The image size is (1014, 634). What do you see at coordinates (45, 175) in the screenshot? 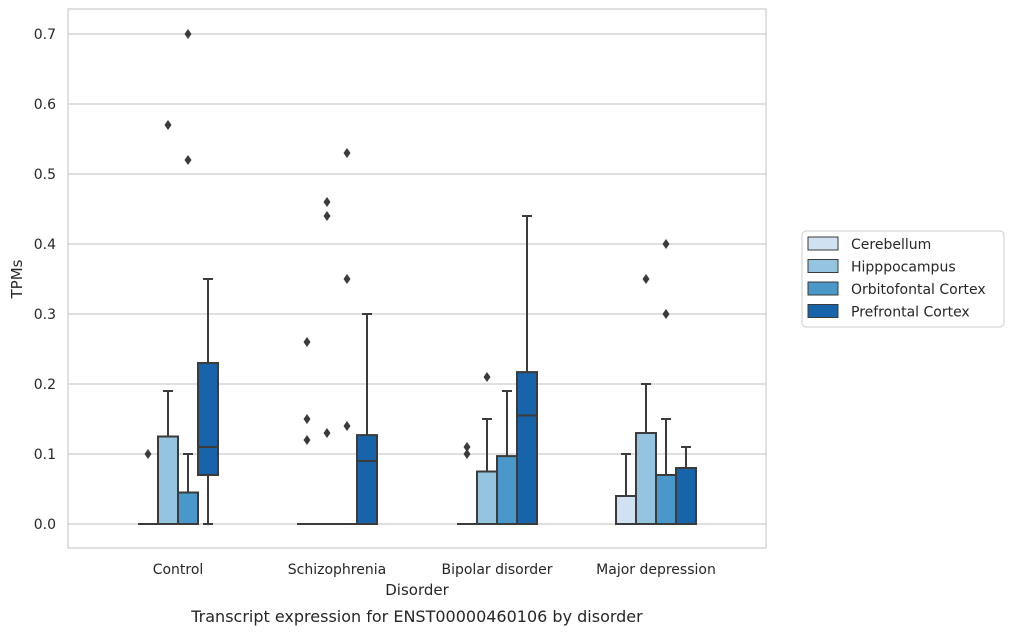
I see `y-tick-label: 0.5` at bounding box center [45, 175].